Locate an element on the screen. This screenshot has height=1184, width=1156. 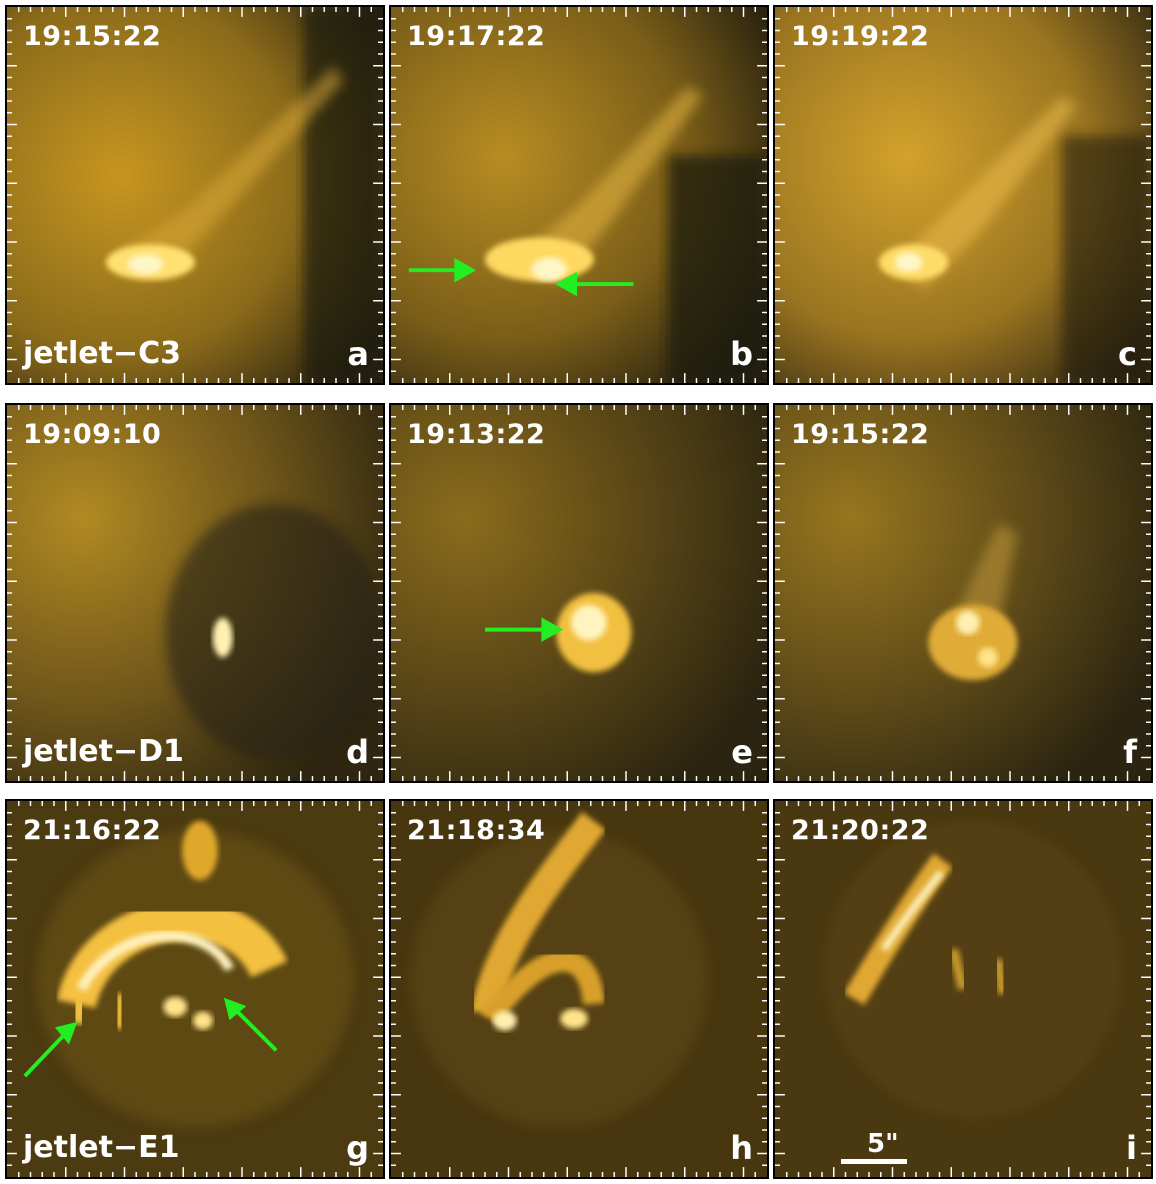
timestamp: 19:17:22 is located at coordinates (476, 36).